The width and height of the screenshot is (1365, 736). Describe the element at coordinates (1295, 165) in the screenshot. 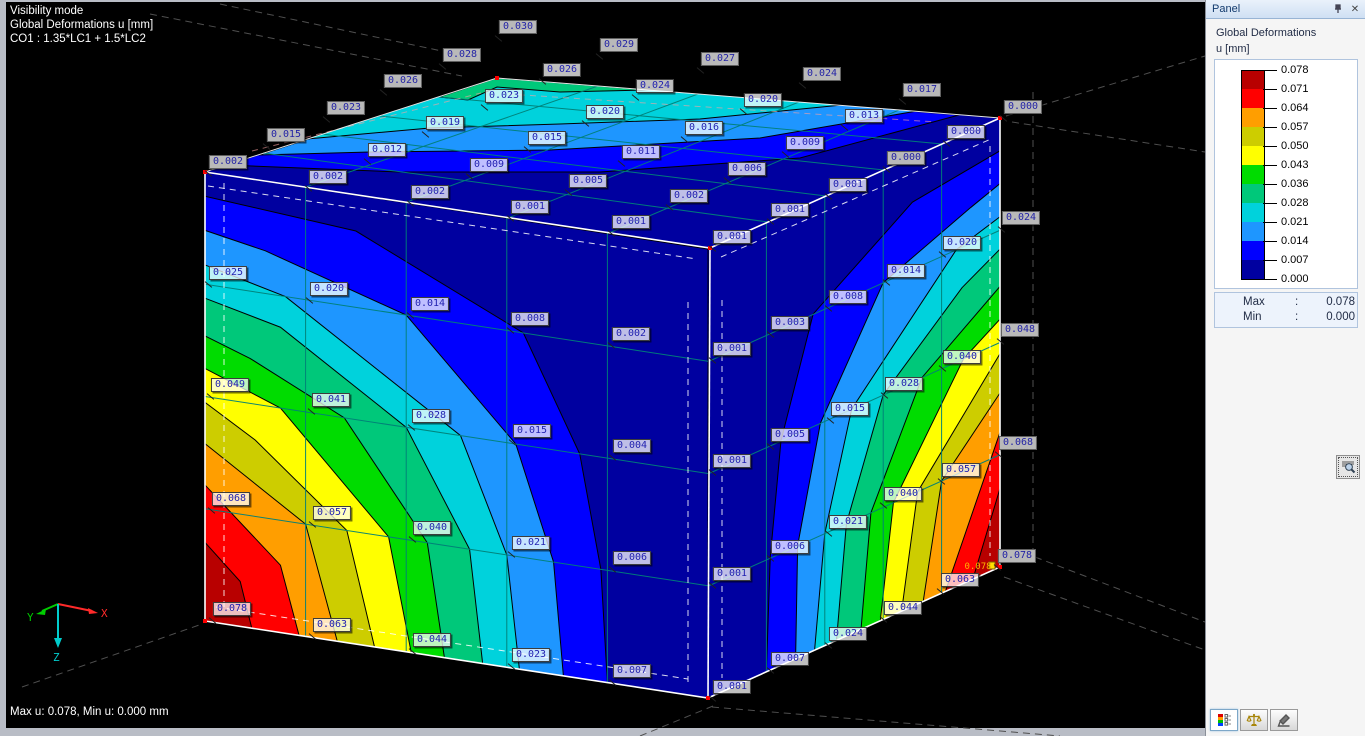

I see `legend-tick-value: 0.043` at that location.